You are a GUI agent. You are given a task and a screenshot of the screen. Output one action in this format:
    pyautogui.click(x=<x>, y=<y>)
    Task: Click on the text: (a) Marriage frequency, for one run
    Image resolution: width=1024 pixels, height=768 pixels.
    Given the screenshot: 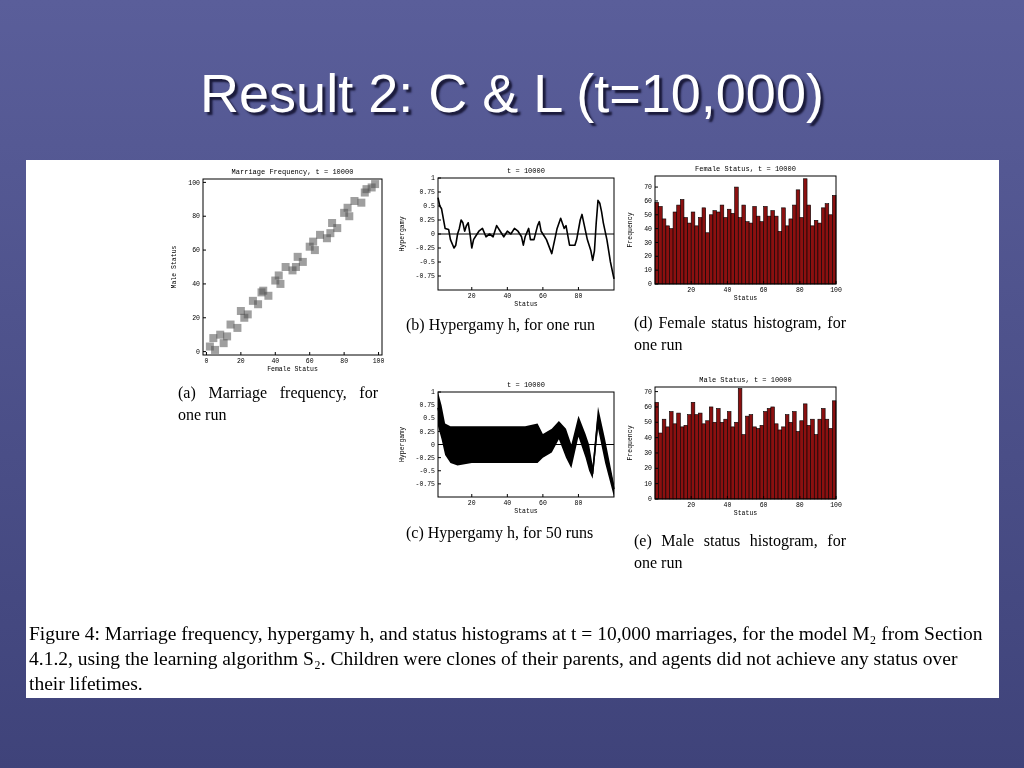 What is the action you would take?
    pyautogui.click(x=278, y=404)
    